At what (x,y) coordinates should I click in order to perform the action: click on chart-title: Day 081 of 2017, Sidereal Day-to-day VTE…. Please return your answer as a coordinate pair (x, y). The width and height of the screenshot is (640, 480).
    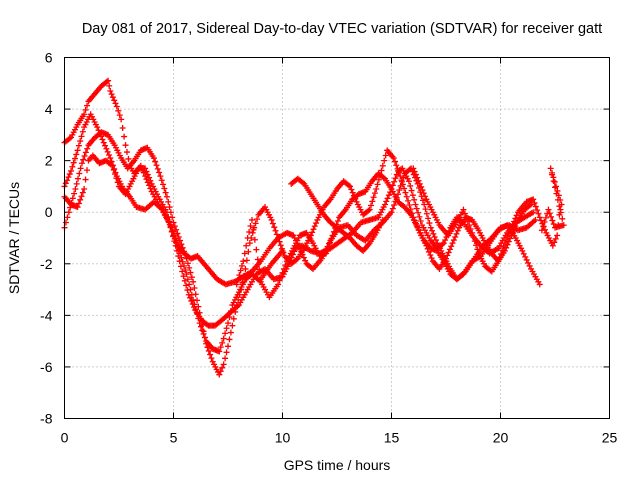
    Looking at the image, I should click on (342, 29).